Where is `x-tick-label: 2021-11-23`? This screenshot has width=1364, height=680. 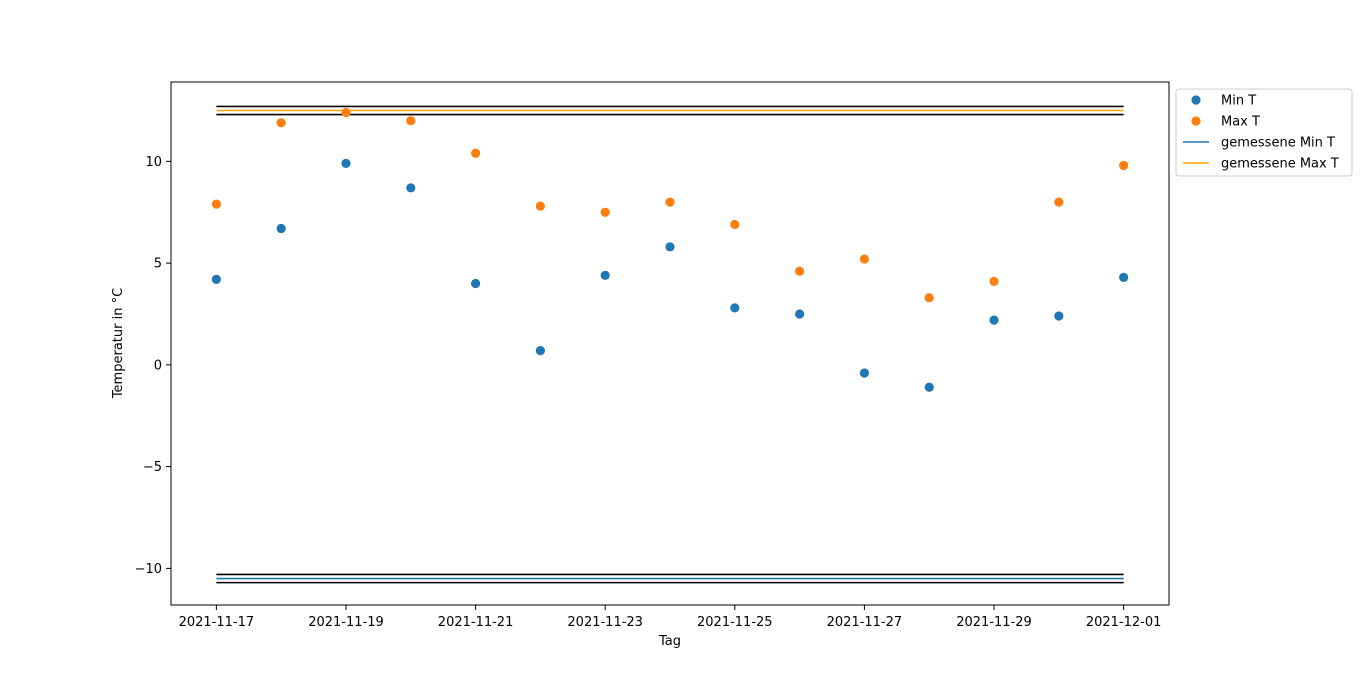
x-tick-label: 2021-11-23 is located at coordinates (605, 622).